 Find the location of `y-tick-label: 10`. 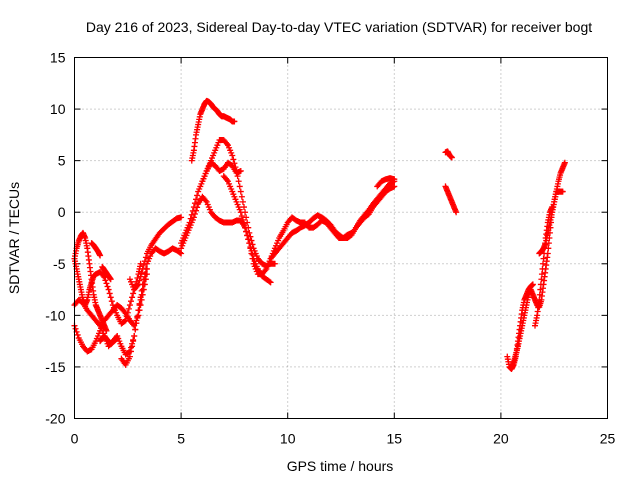

y-tick-label: 10 is located at coordinates (58, 109).